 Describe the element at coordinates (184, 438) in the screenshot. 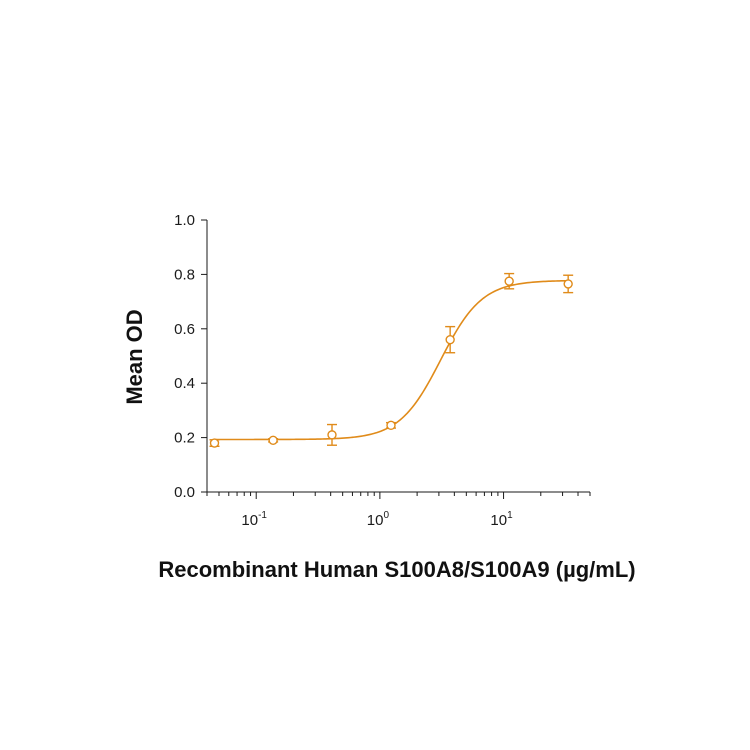

I see `y-tick-label: 0.2` at that location.